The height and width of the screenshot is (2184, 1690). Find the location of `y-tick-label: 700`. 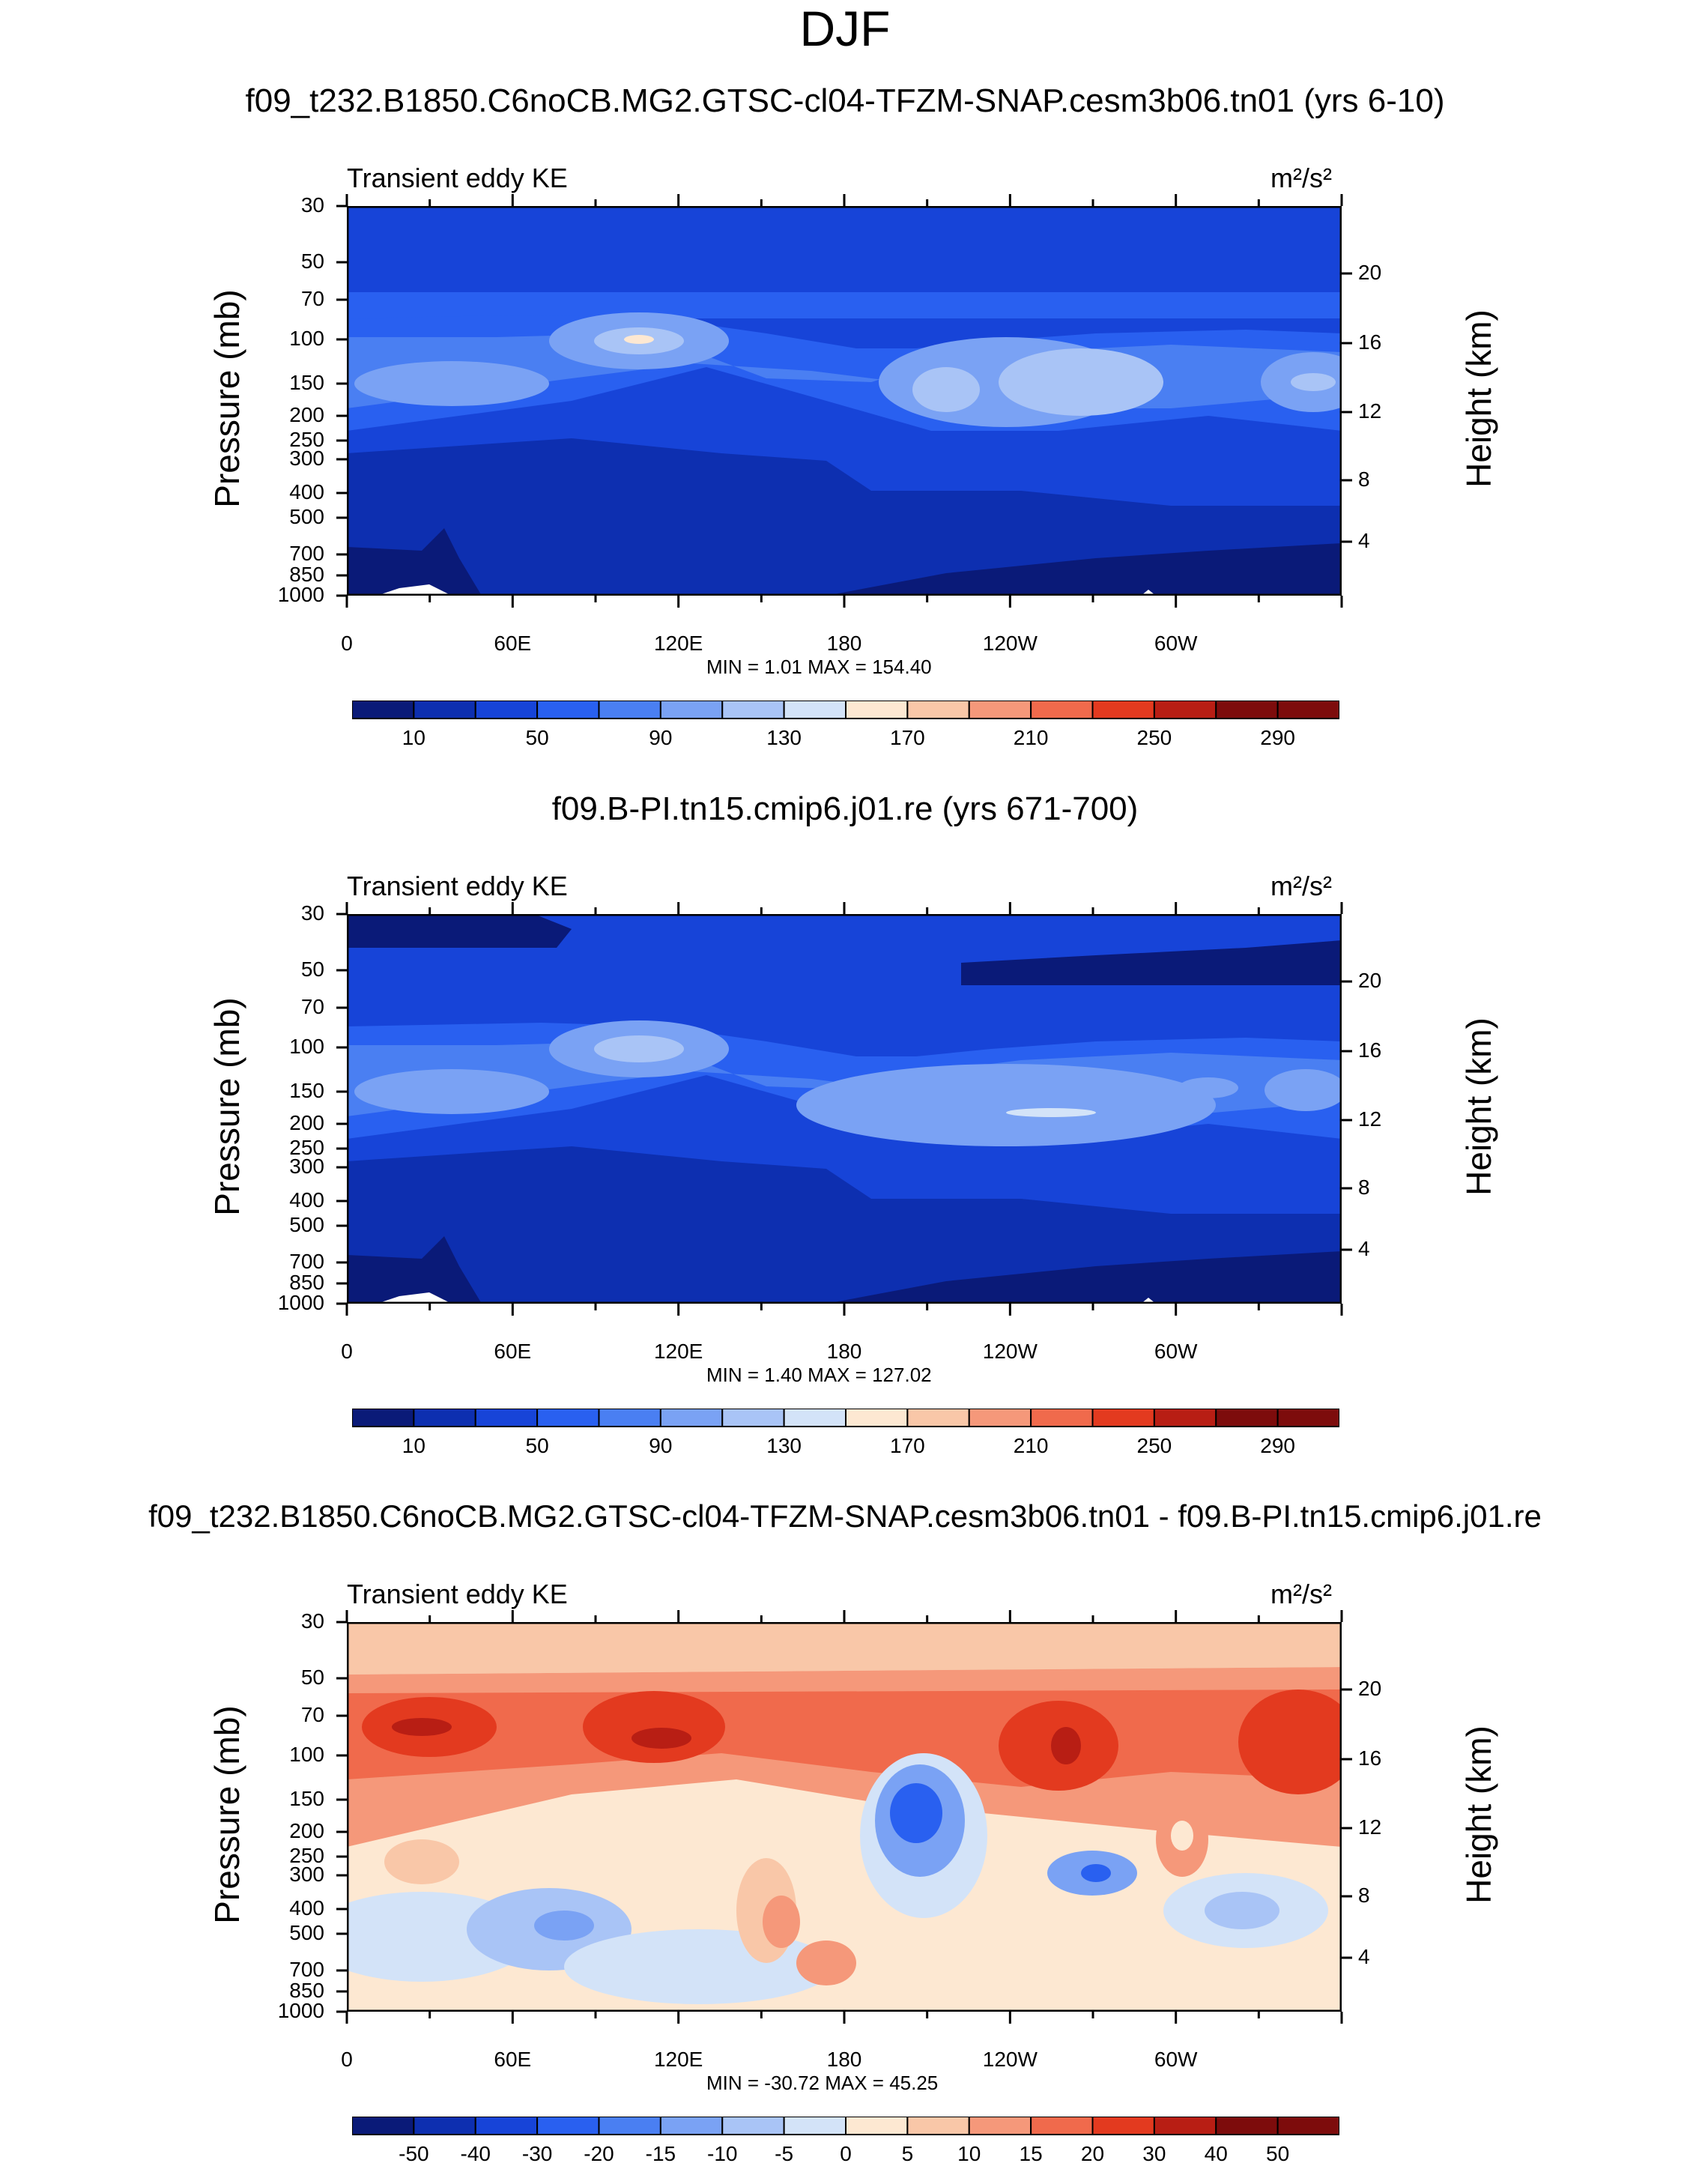

y-tick-label: 700 is located at coordinates (306, 1969).